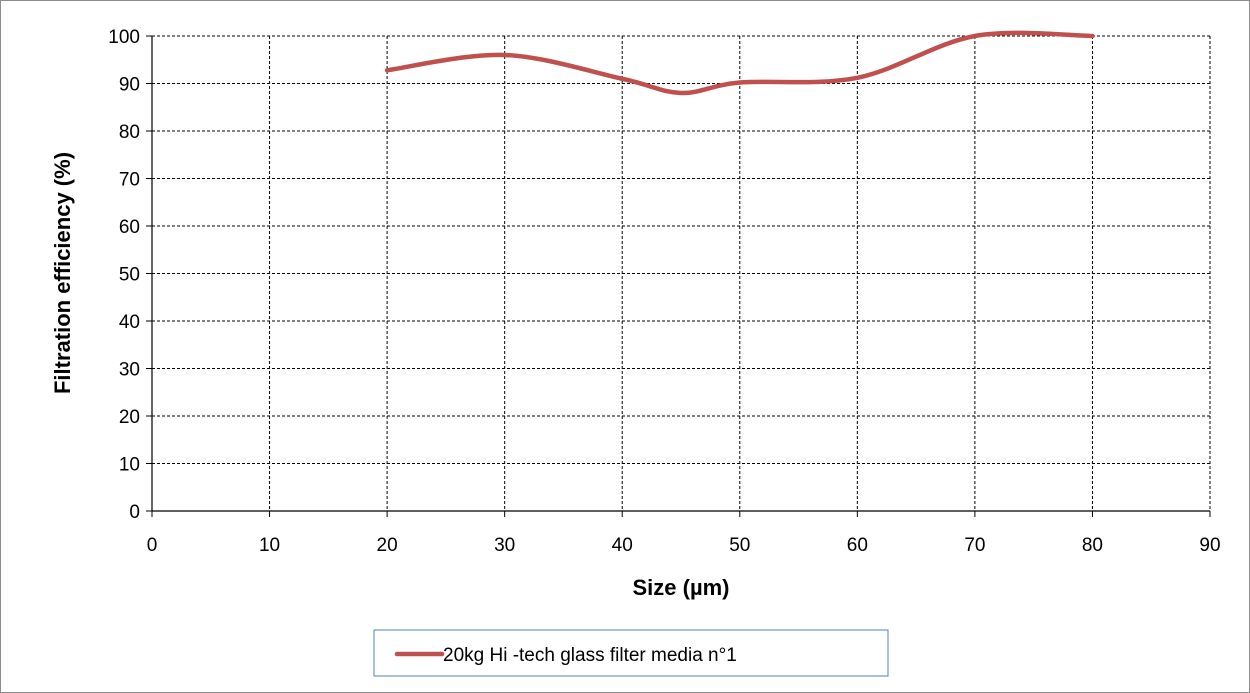 The height and width of the screenshot is (693, 1250). I want to click on y-tick-label: 30, so click(129, 370).